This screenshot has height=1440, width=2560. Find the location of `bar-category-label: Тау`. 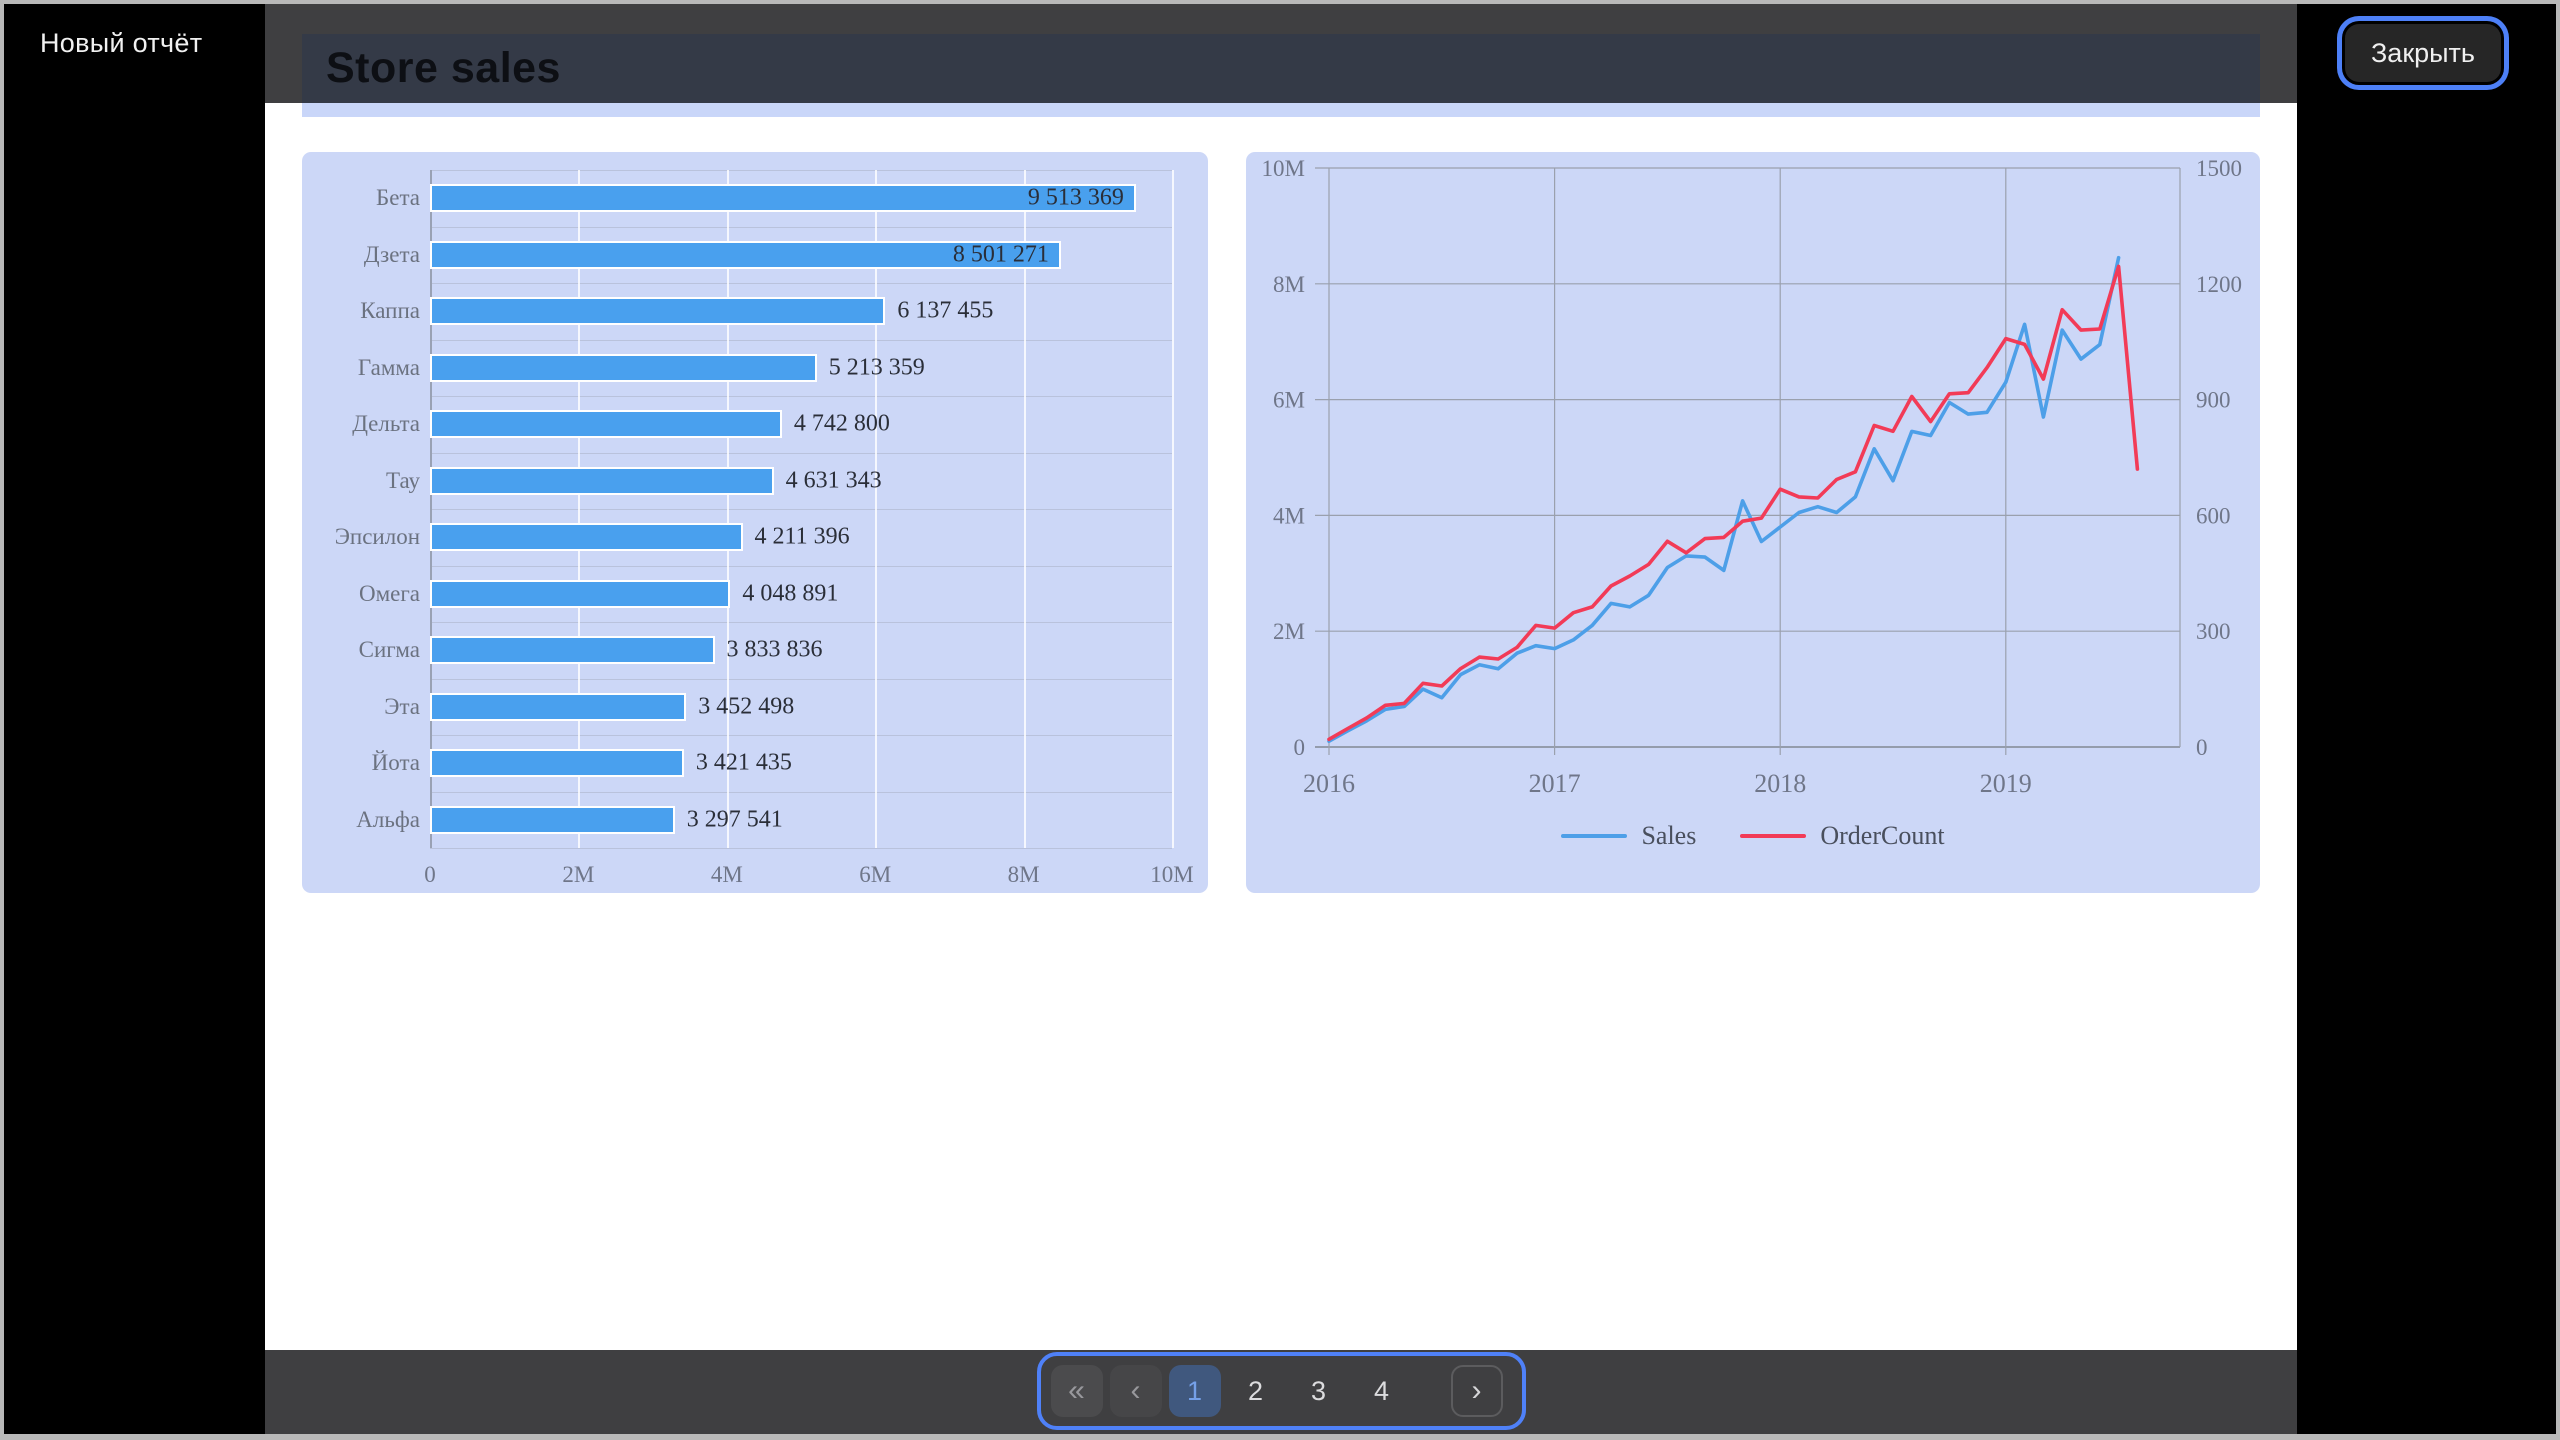

bar-category-label: Тау is located at coordinates (402, 480).